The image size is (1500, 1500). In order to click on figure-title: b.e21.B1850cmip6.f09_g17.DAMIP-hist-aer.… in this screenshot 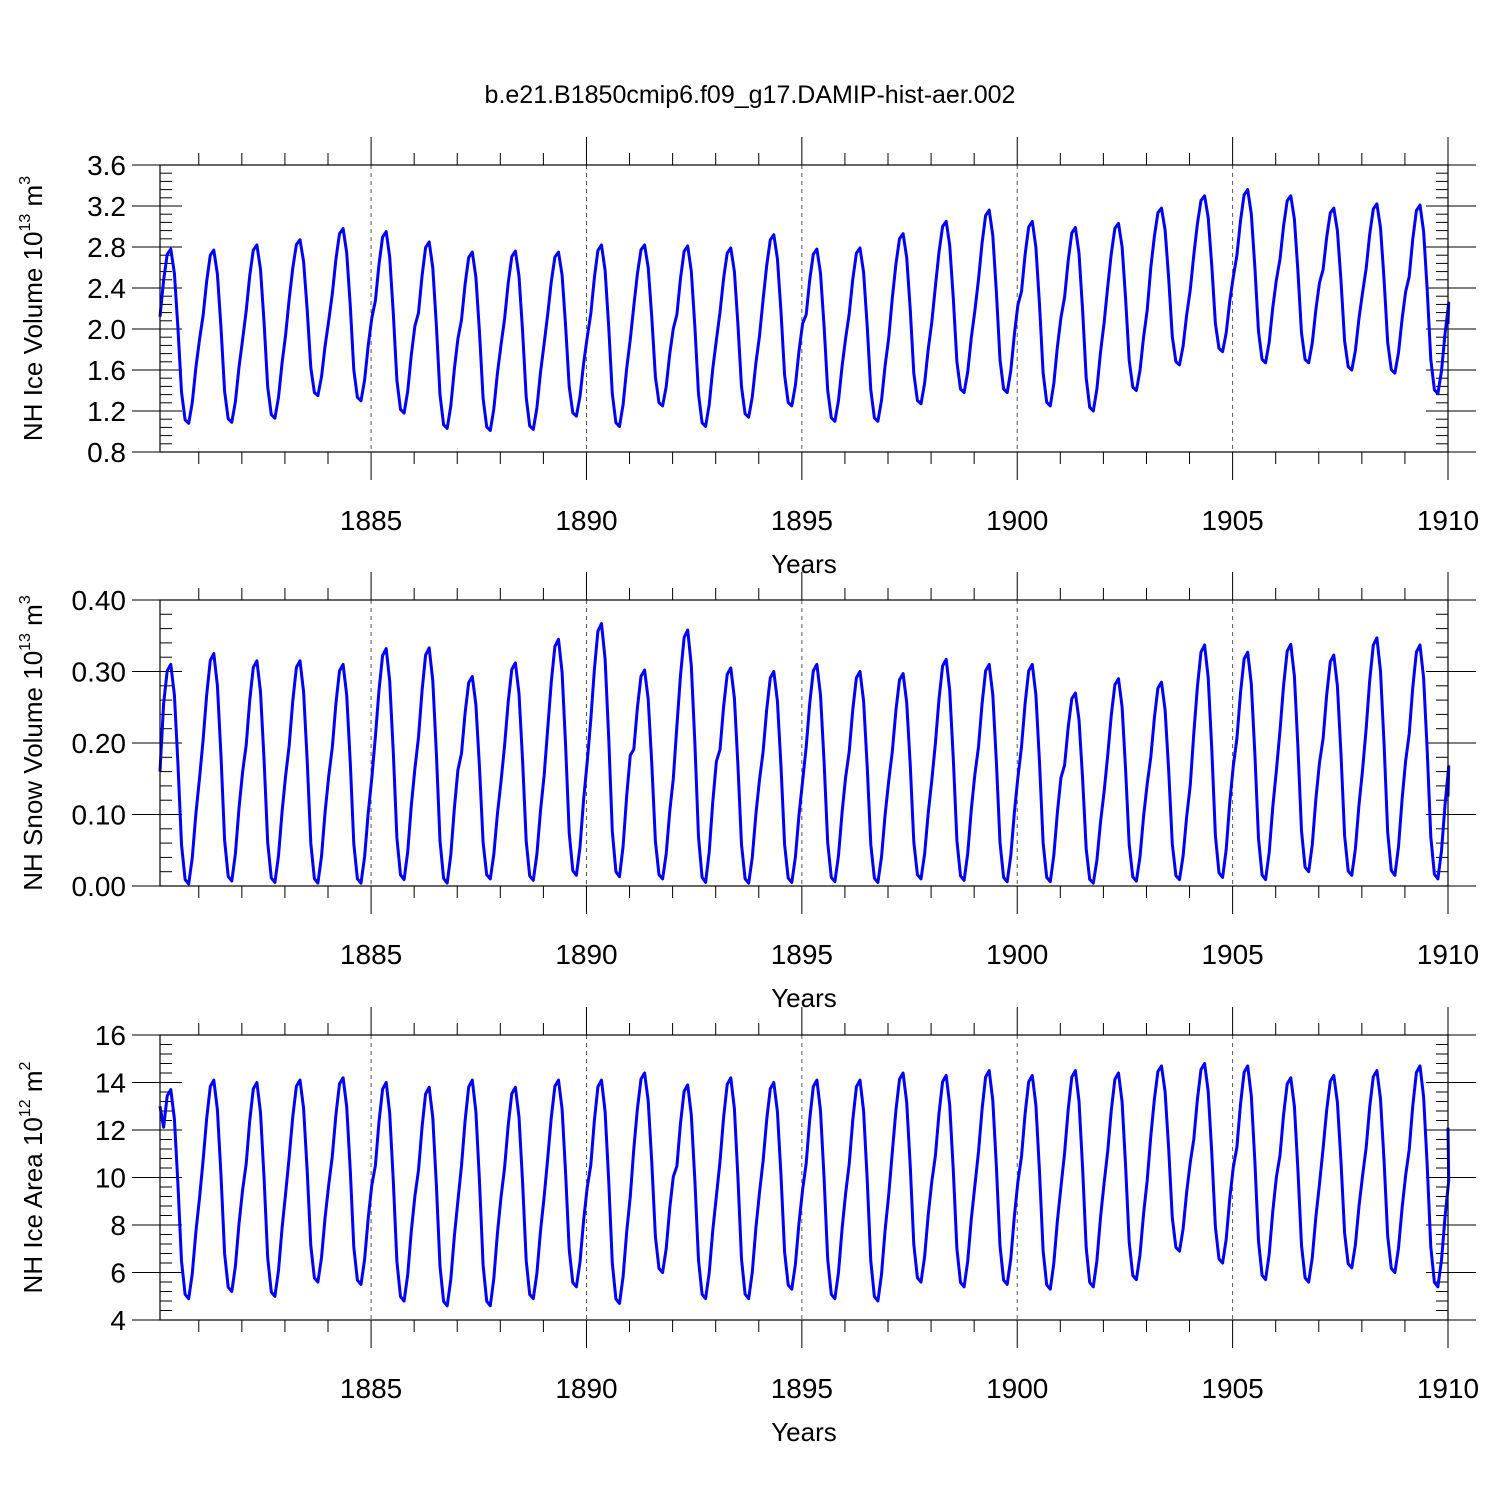, I will do `click(750, 95)`.